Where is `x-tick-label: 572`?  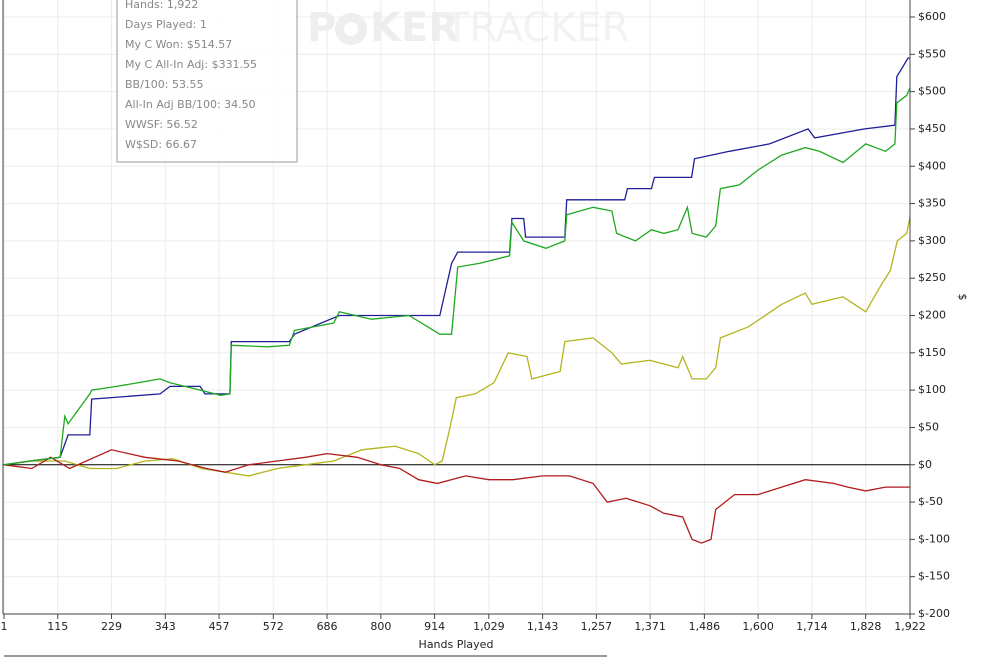 x-tick-label: 572 is located at coordinates (273, 626).